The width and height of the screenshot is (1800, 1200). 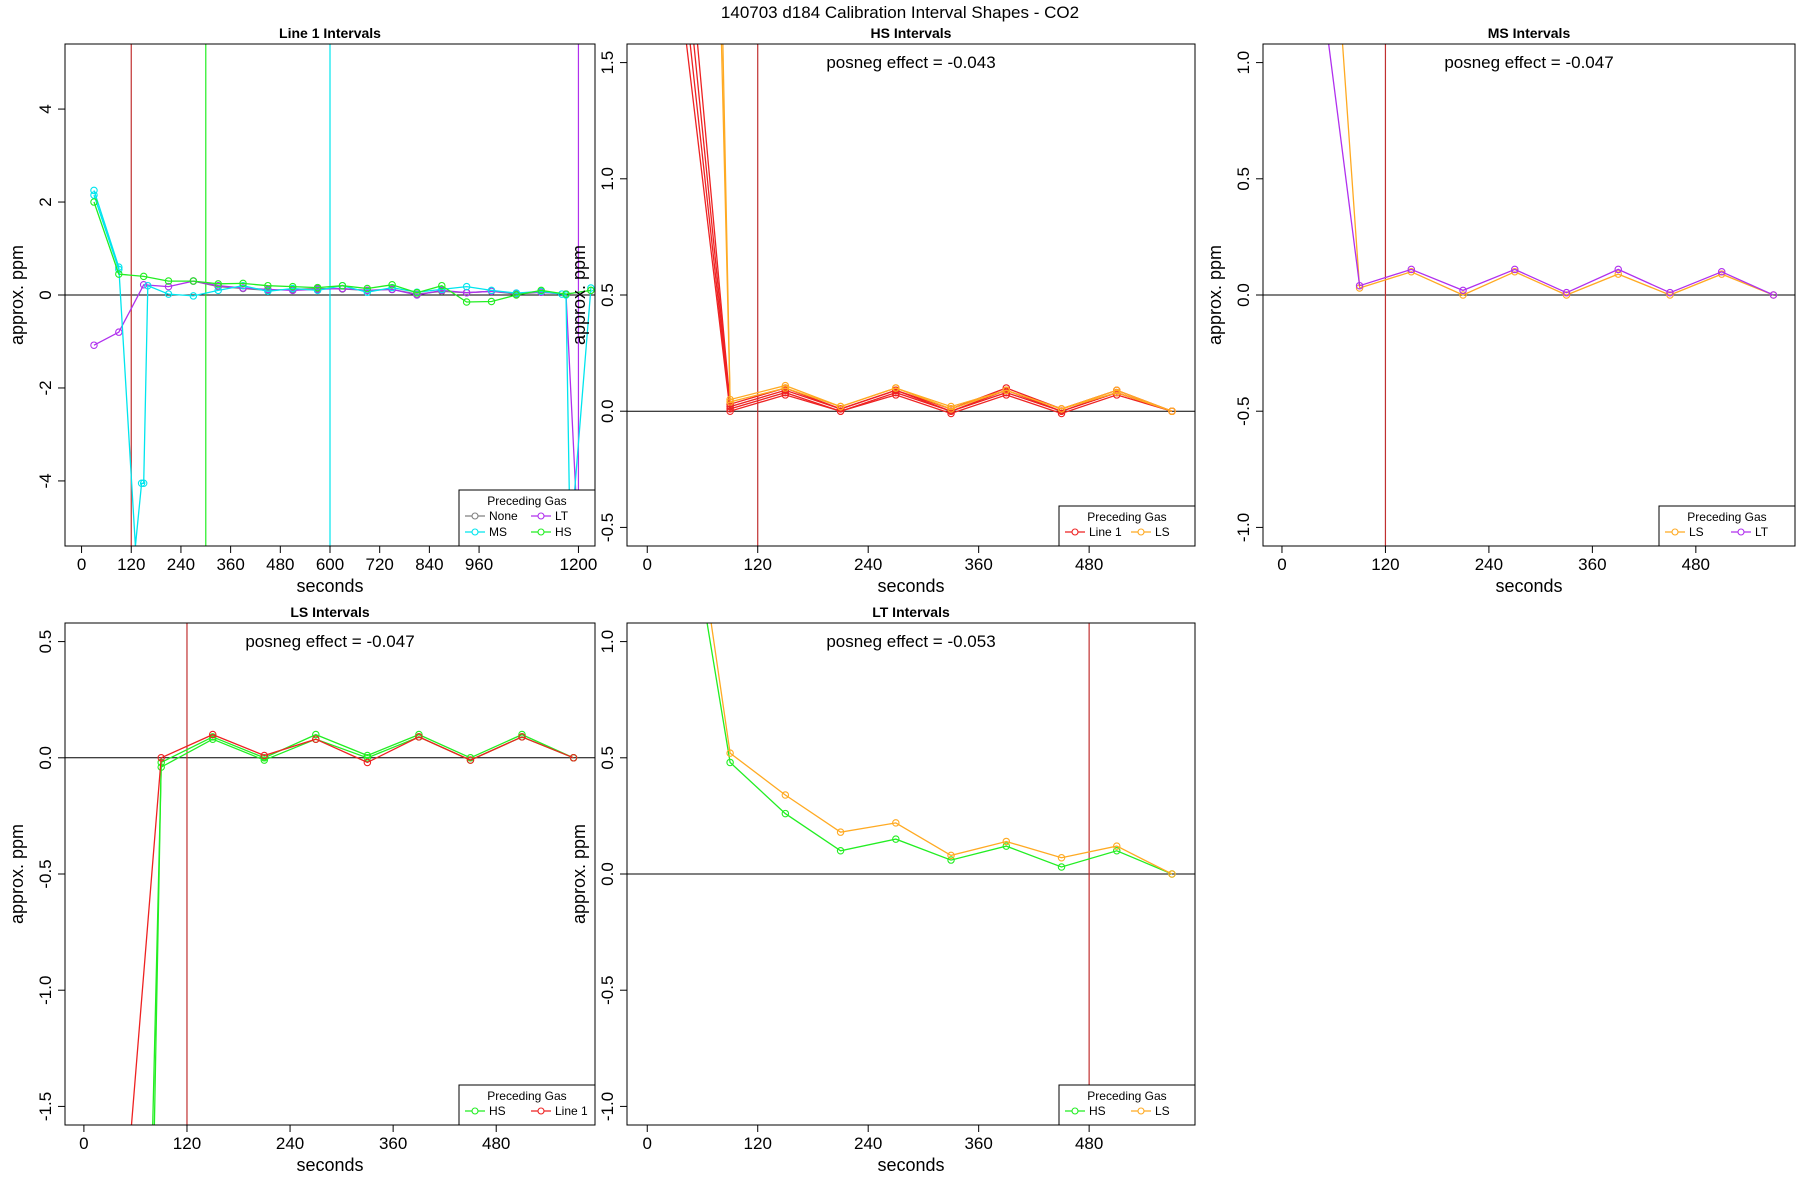 What do you see at coordinates (562, 516) in the screenshot?
I see `legend-entry: LT` at bounding box center [562, 516].